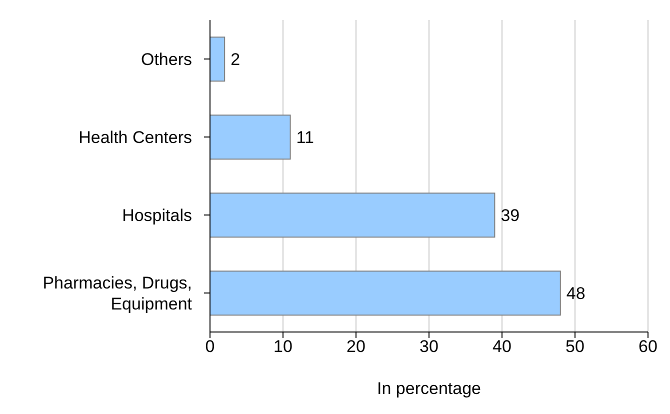  I want to click on x-tick-label: 30, so click(429, 346).